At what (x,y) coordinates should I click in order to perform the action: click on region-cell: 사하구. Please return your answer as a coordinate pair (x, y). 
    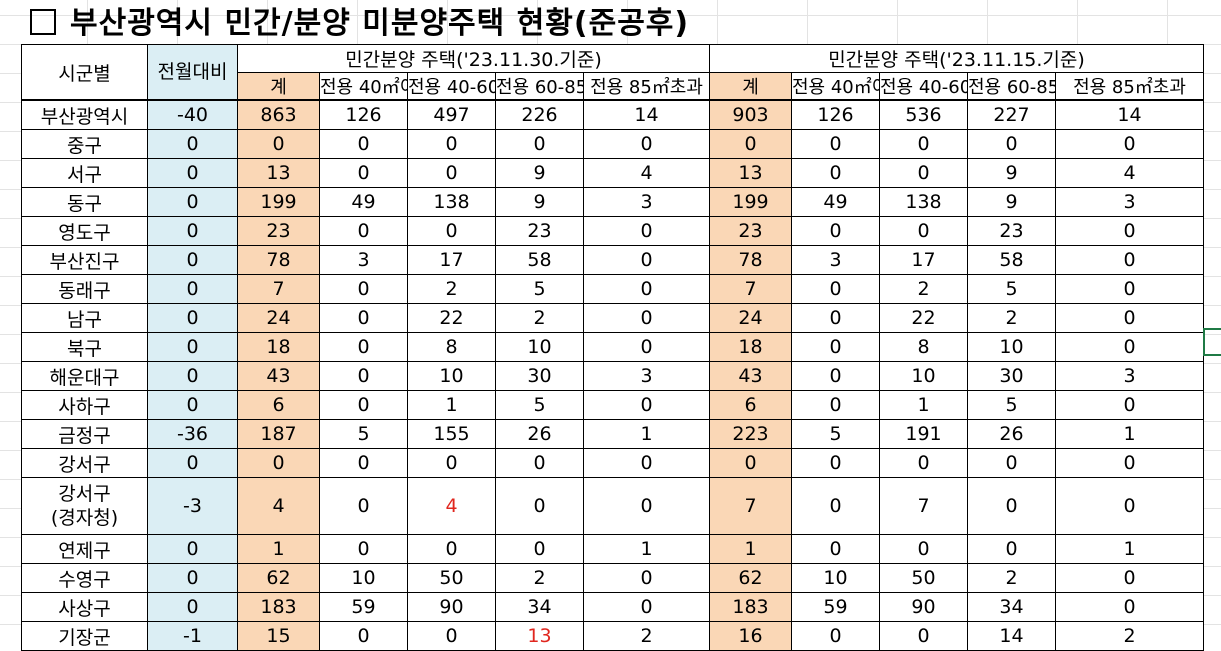
    Looking at the image, I should click on (84, 405).